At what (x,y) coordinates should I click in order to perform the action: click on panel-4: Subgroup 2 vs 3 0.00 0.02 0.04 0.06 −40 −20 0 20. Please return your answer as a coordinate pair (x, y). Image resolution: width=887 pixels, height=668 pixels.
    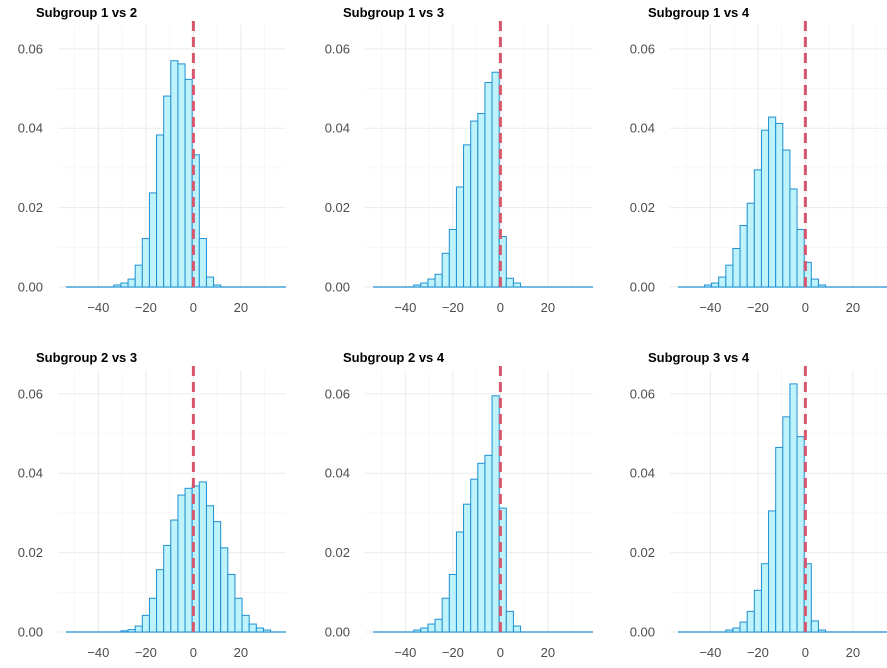
    Looking at the image, I should click on (152, 505).